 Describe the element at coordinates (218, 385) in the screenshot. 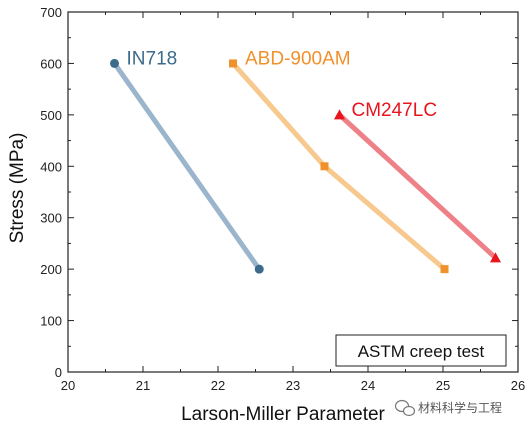

I see `x-tick-label: 22` at that location.